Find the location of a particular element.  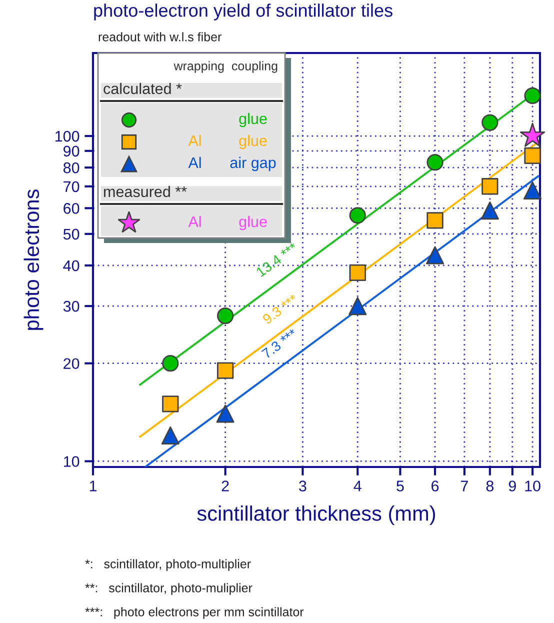

chart-subtitle: readout with w.l.s fiber is located at coordinates (160, 37).